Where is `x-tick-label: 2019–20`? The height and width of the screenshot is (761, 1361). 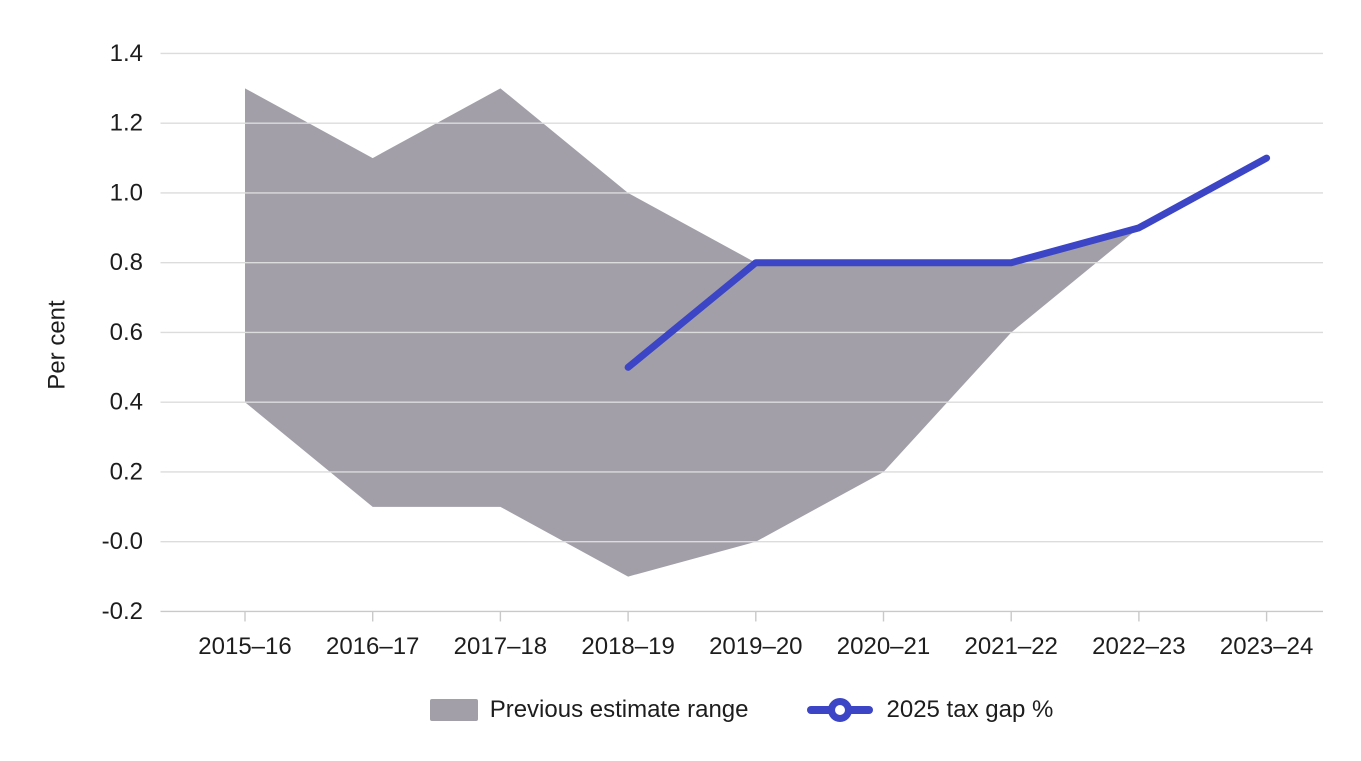 x-tick-label: 2019–20 is located at coordinates (755, 646).